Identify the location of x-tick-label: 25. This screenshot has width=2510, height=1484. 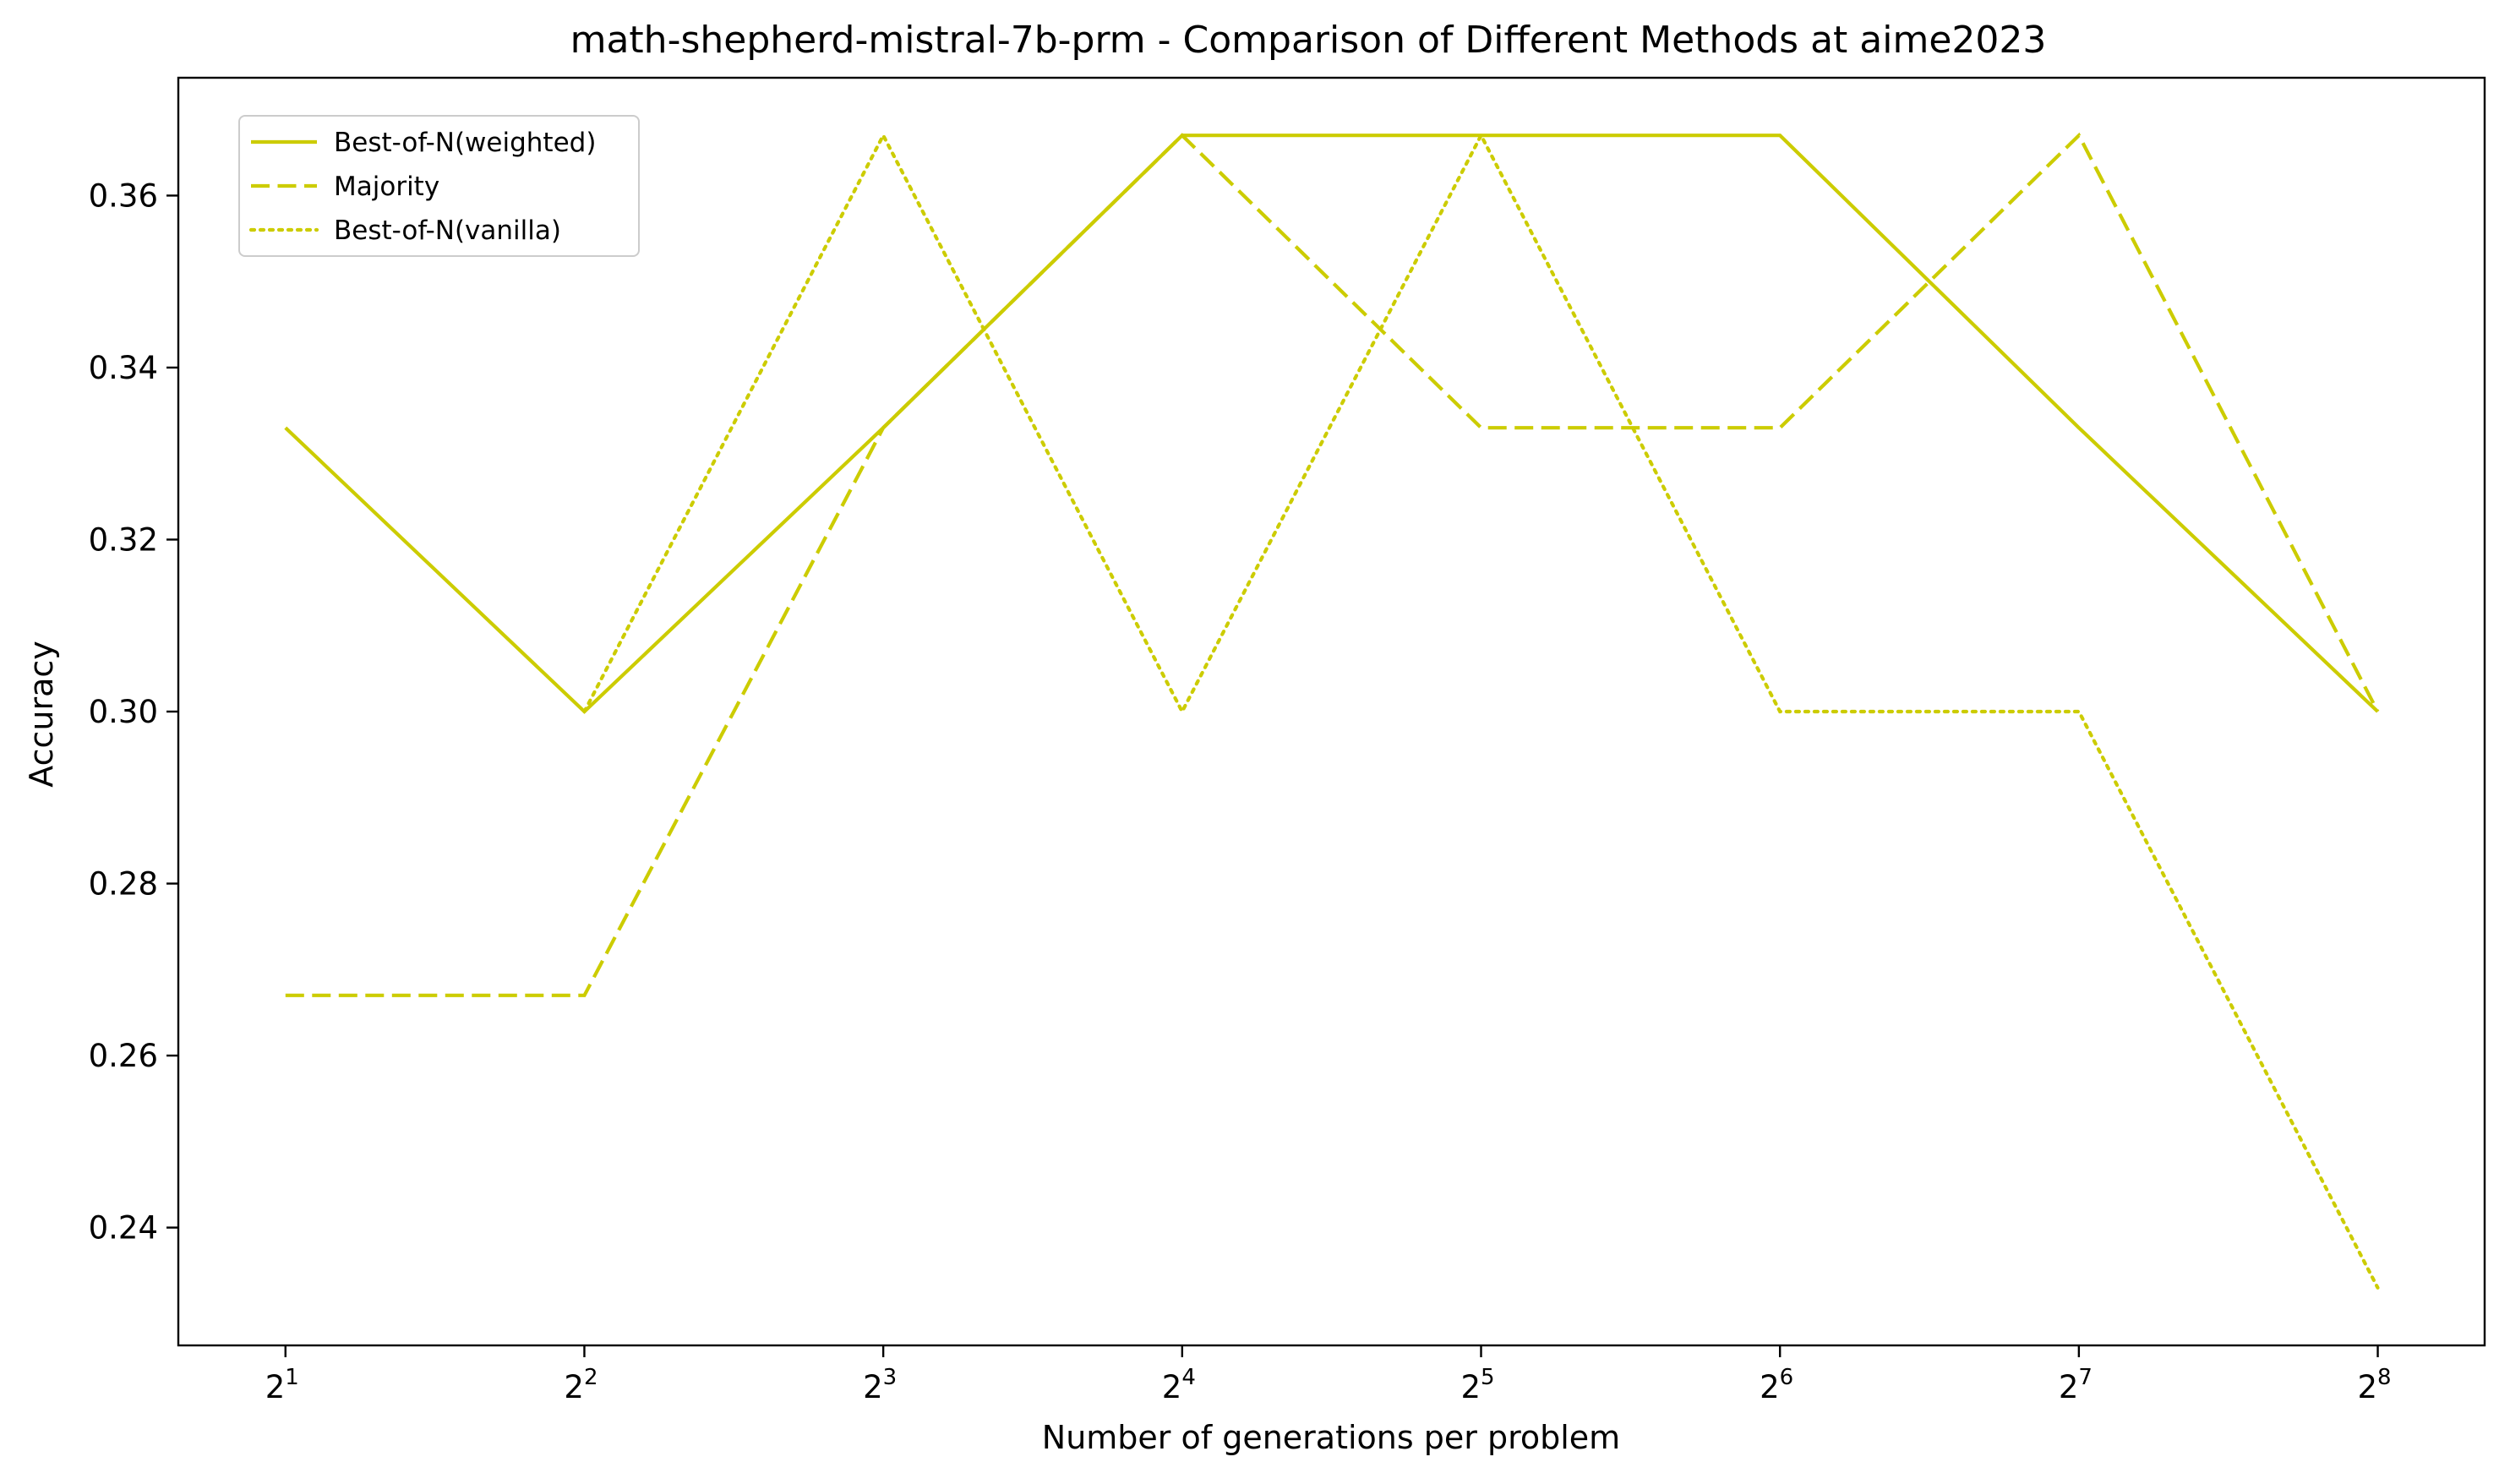
(1477, 1385).